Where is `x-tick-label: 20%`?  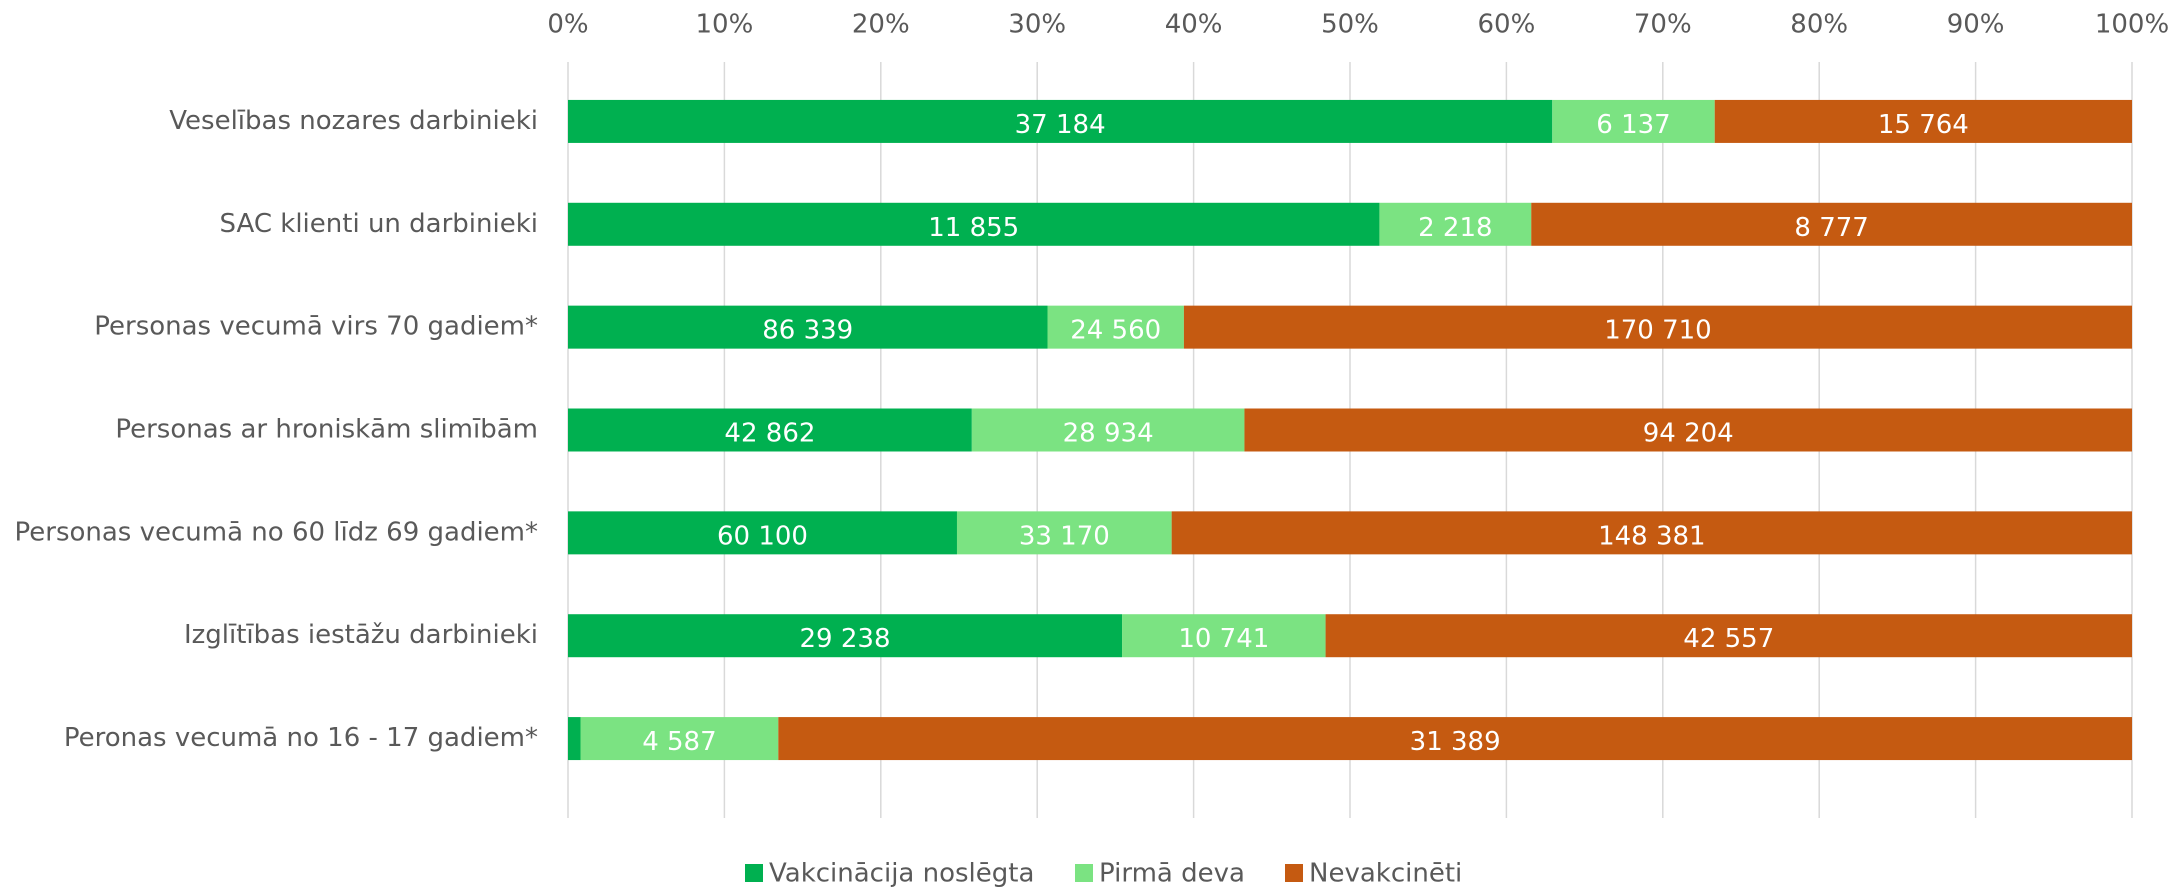
x-tick-label: 20% is located at coordinates (881, 25).